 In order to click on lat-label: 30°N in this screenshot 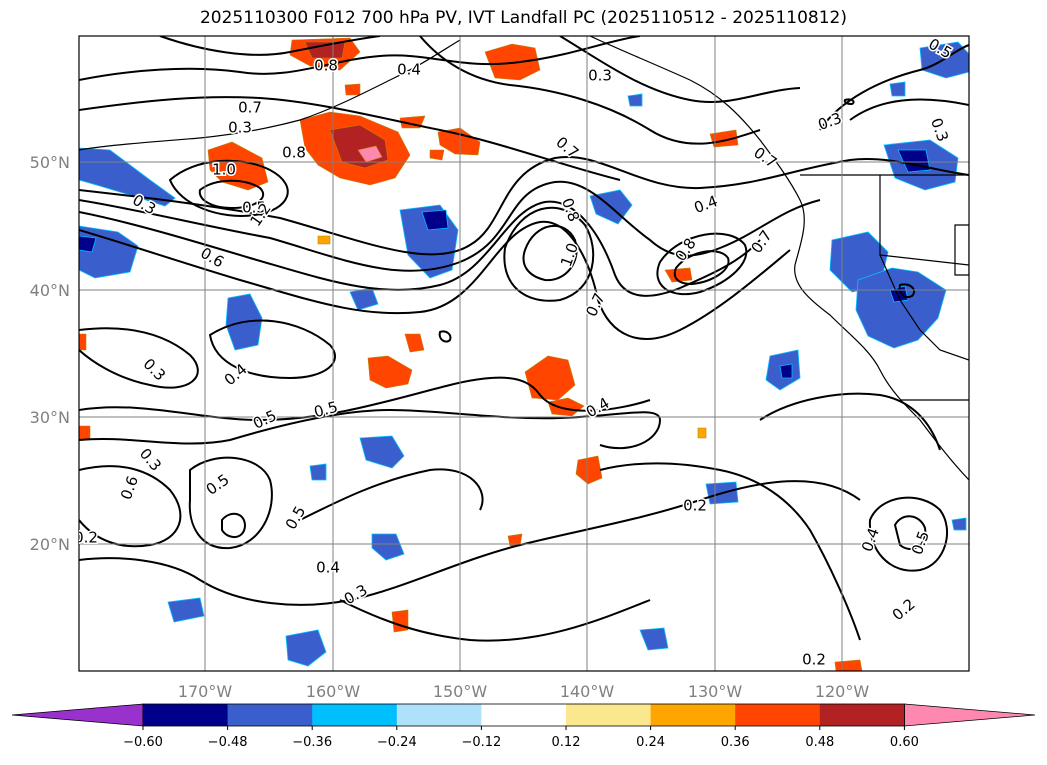, I will do `click(50, 417)`.